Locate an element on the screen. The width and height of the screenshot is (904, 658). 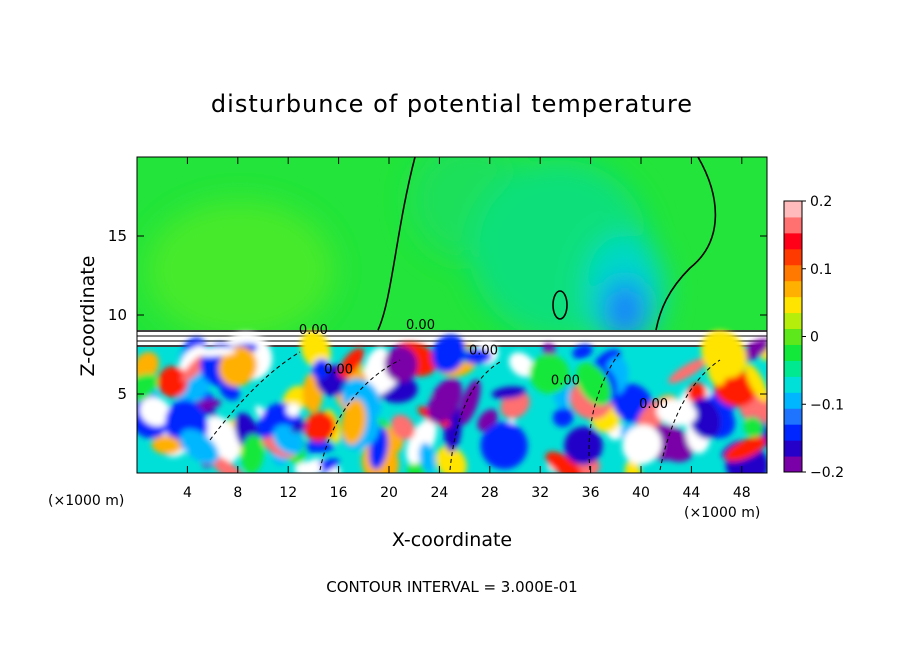
colorbar-tick-label: 0.1 is located at coordinates (821, 270).